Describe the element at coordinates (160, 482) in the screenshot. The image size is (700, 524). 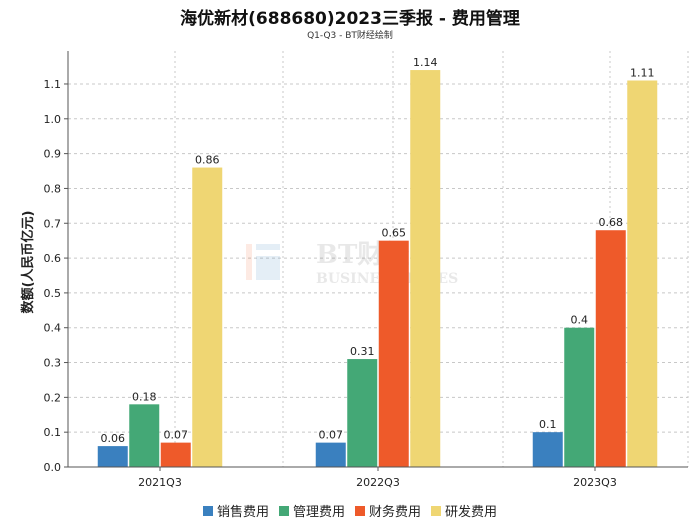
I see `x-tick-label: 2021Q3` at that location.